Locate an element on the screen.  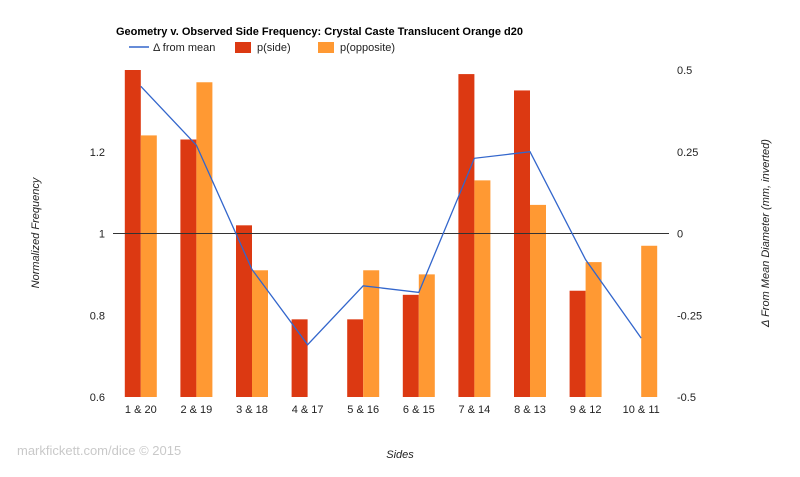
y2-tick-label: -0.5 is located at coordinates (686, 398).